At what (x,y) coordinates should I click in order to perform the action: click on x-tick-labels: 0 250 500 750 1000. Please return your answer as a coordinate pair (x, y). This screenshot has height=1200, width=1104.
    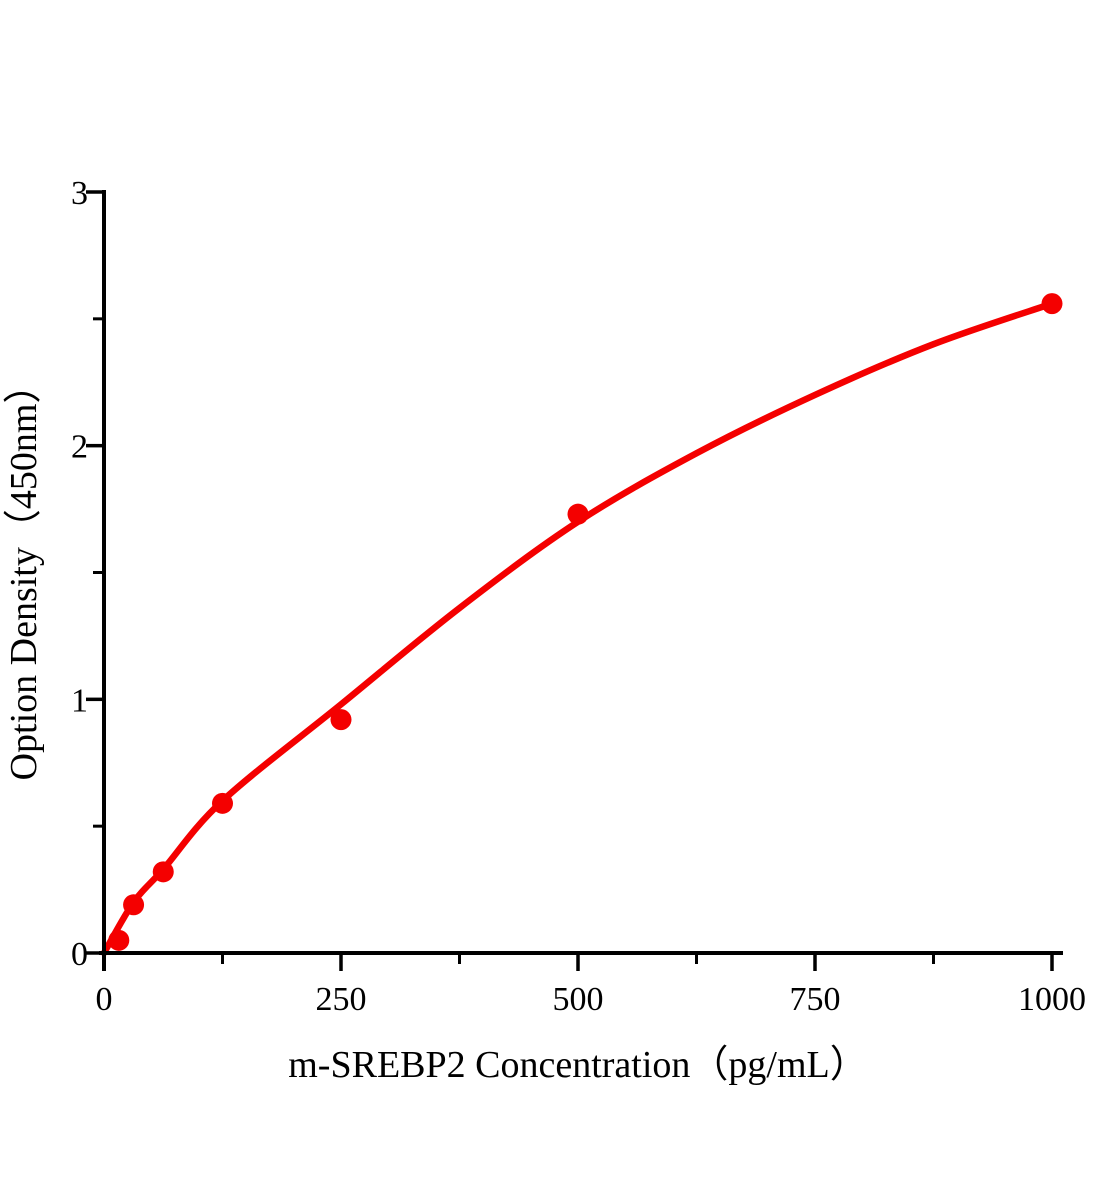
    Looking at the image, I should click on (591, 999).